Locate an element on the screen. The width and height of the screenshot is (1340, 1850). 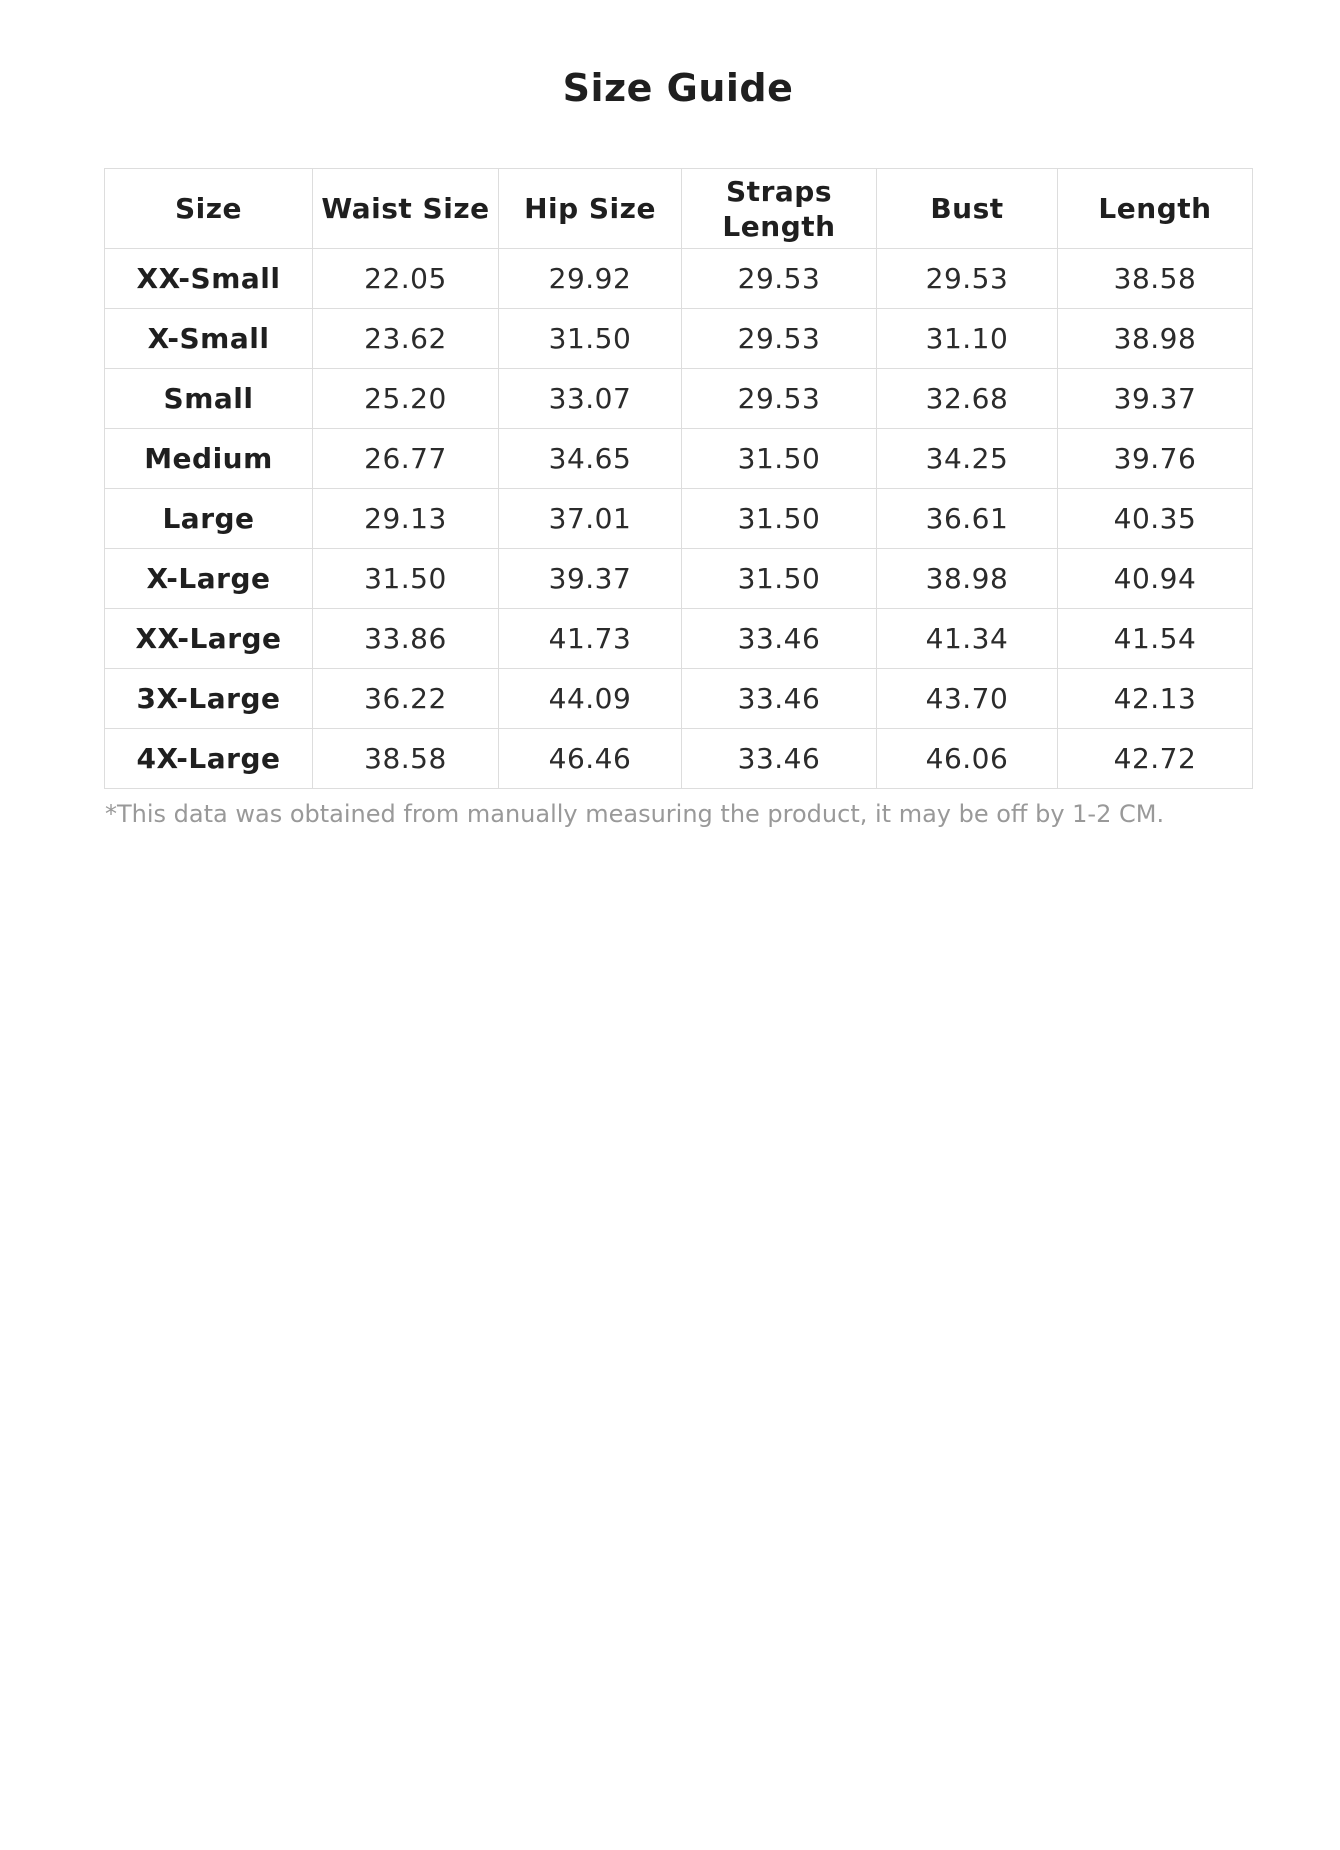
measurement-cell: 29.92 is located at coordinates (590, 278).